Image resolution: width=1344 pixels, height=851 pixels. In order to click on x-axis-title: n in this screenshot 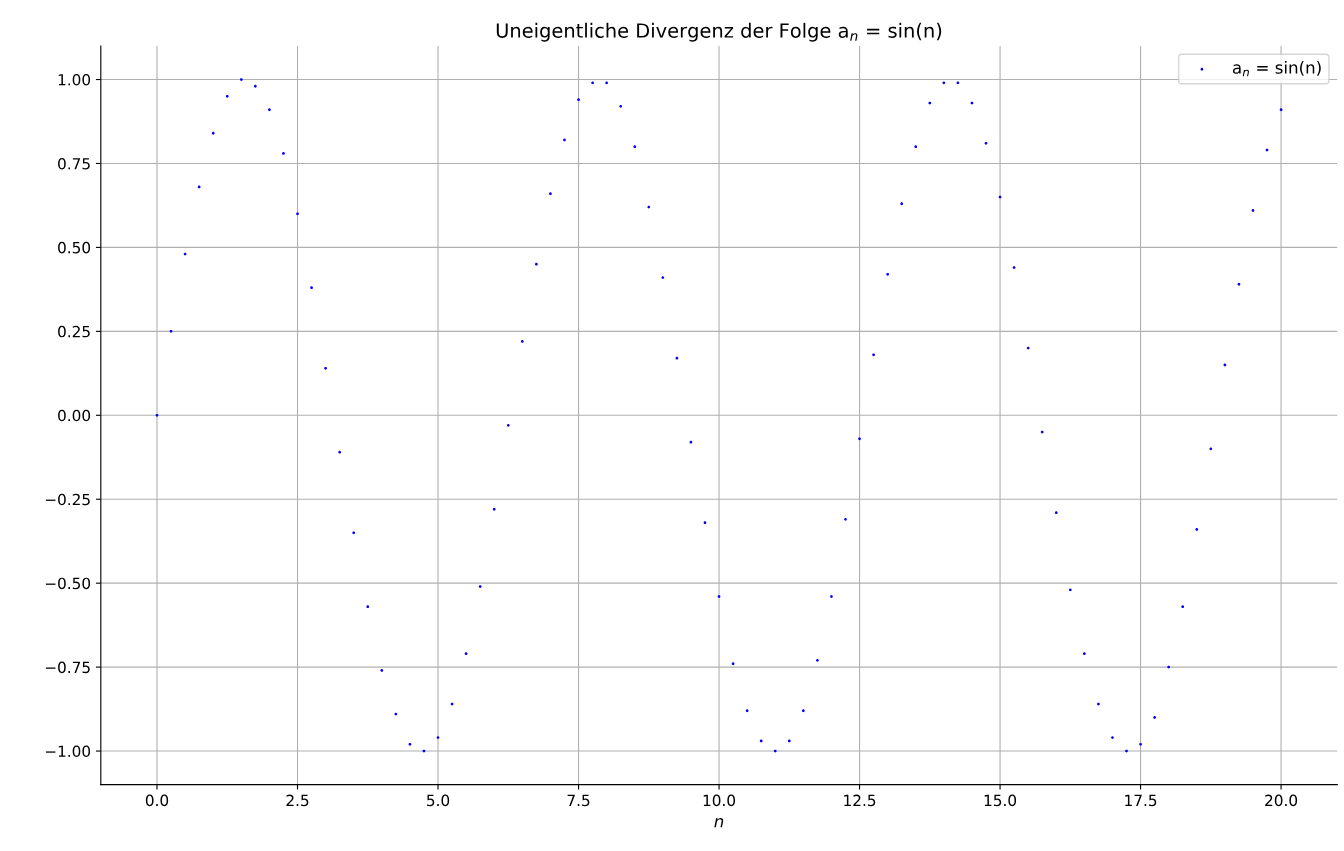, I will do `click(719, 823)`.